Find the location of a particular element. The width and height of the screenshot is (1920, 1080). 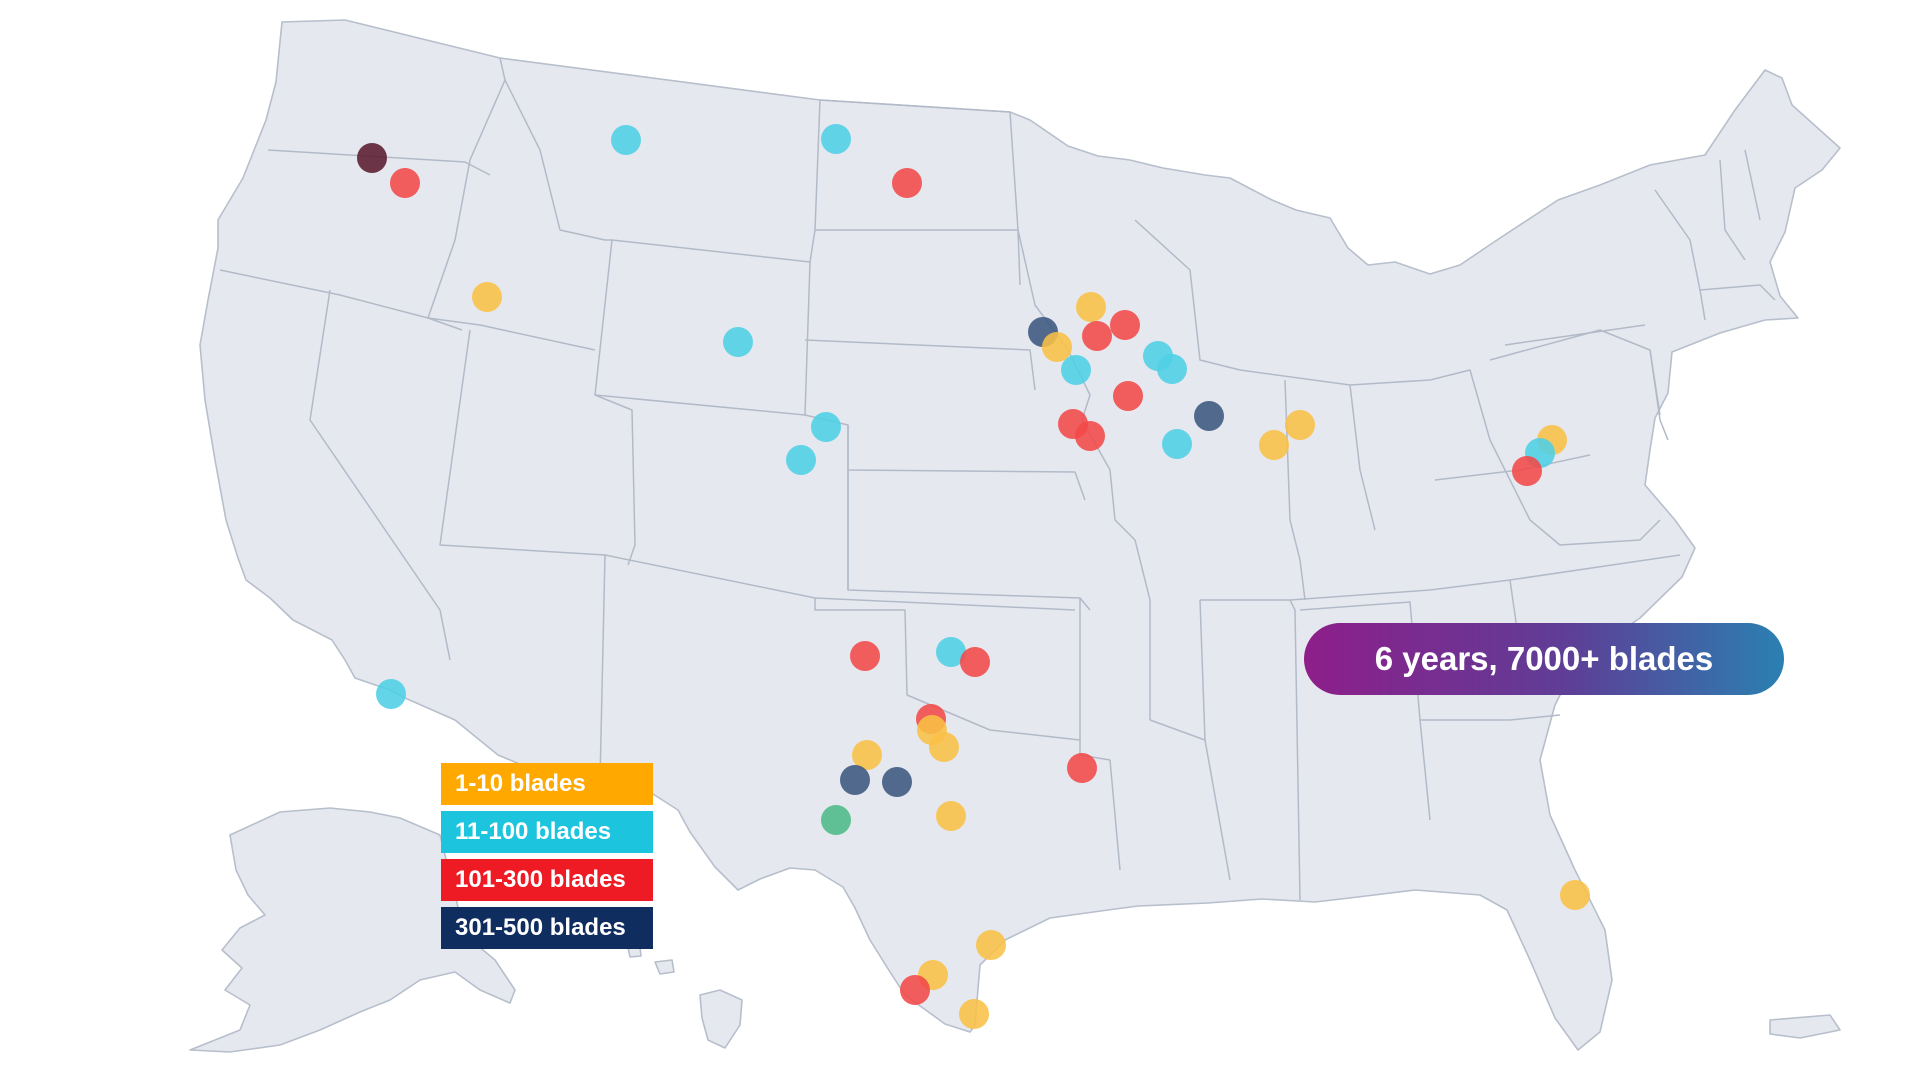

callout-badge: 6 years, 7000+ blades is located at coordinates (1544, 659).